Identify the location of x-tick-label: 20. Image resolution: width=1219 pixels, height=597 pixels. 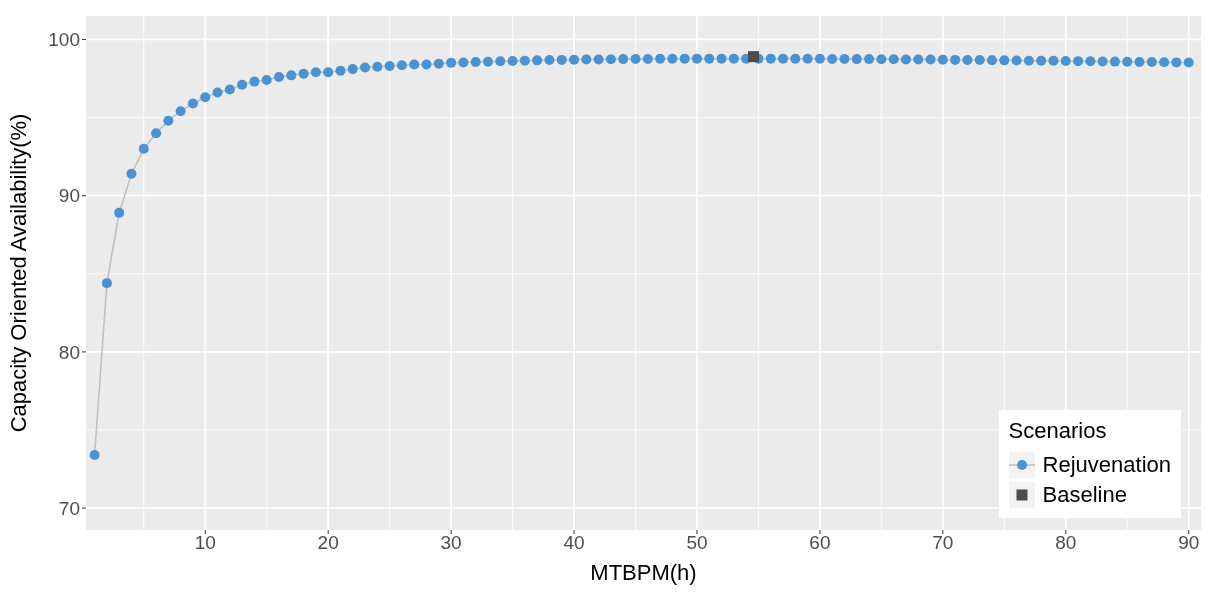
(328, 543).